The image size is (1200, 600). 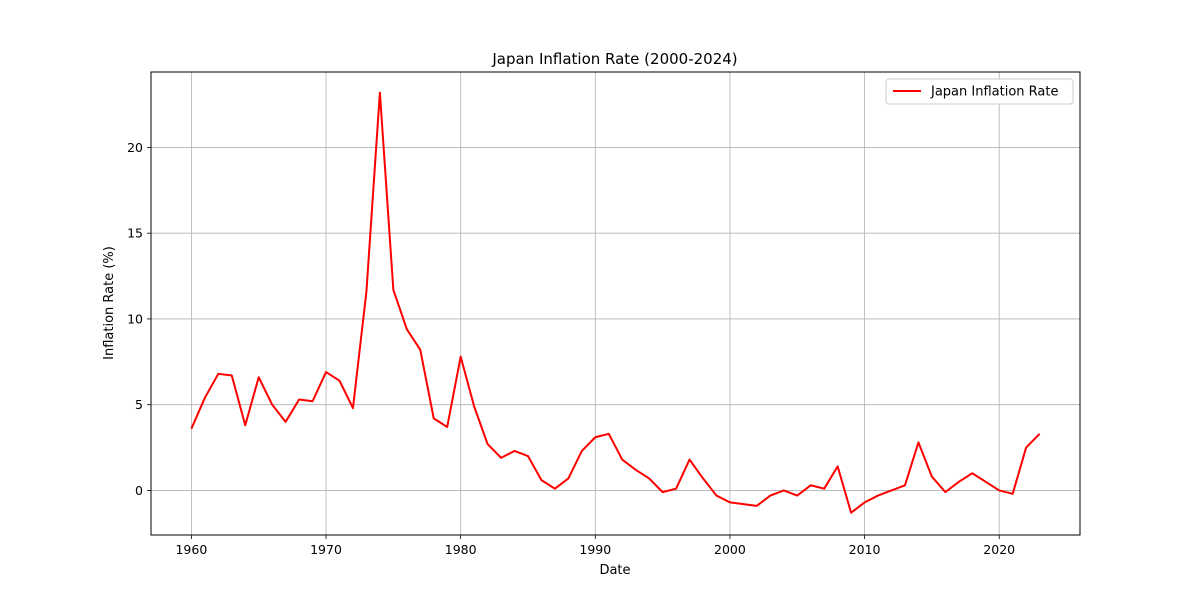 What do you see at coordinates (994, 92) in the screenshot?
I see `legend-entry-label: Japan Inflation Rate` at bounding box center [994, 92].